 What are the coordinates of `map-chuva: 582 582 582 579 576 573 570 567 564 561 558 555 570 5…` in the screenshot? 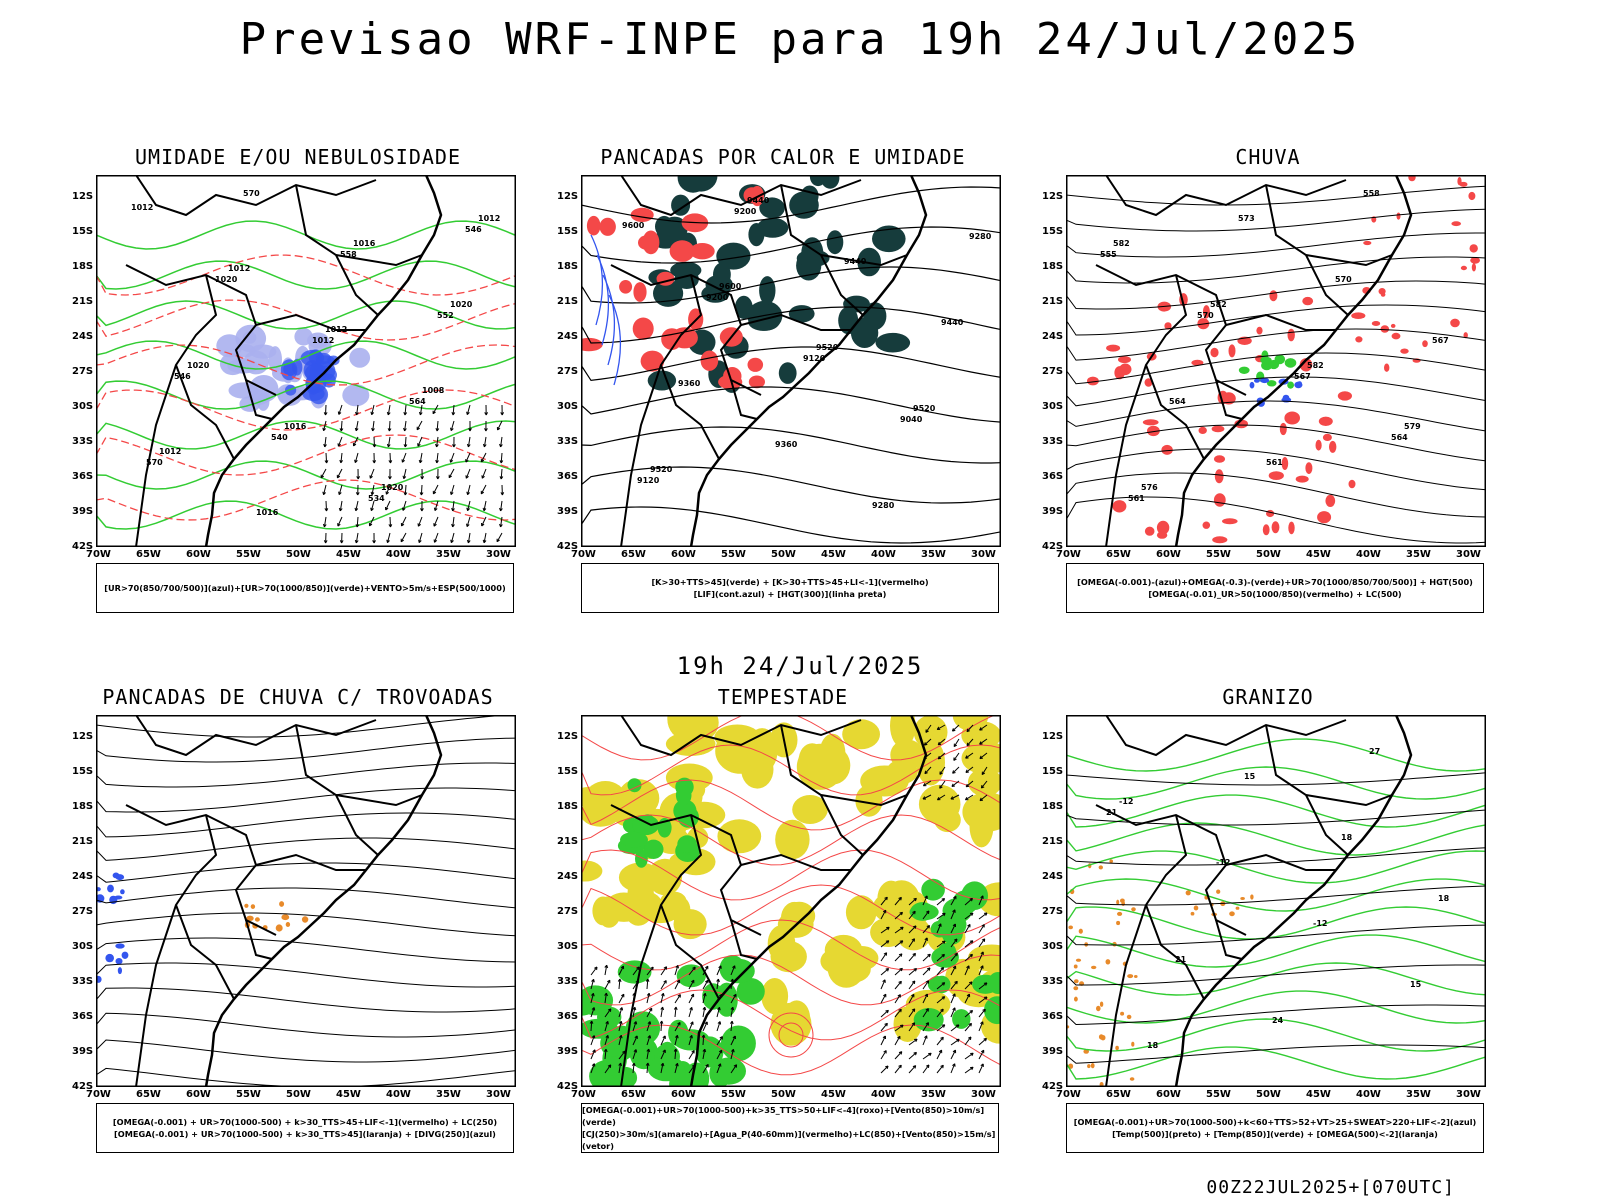 It's located at (1264, 367).